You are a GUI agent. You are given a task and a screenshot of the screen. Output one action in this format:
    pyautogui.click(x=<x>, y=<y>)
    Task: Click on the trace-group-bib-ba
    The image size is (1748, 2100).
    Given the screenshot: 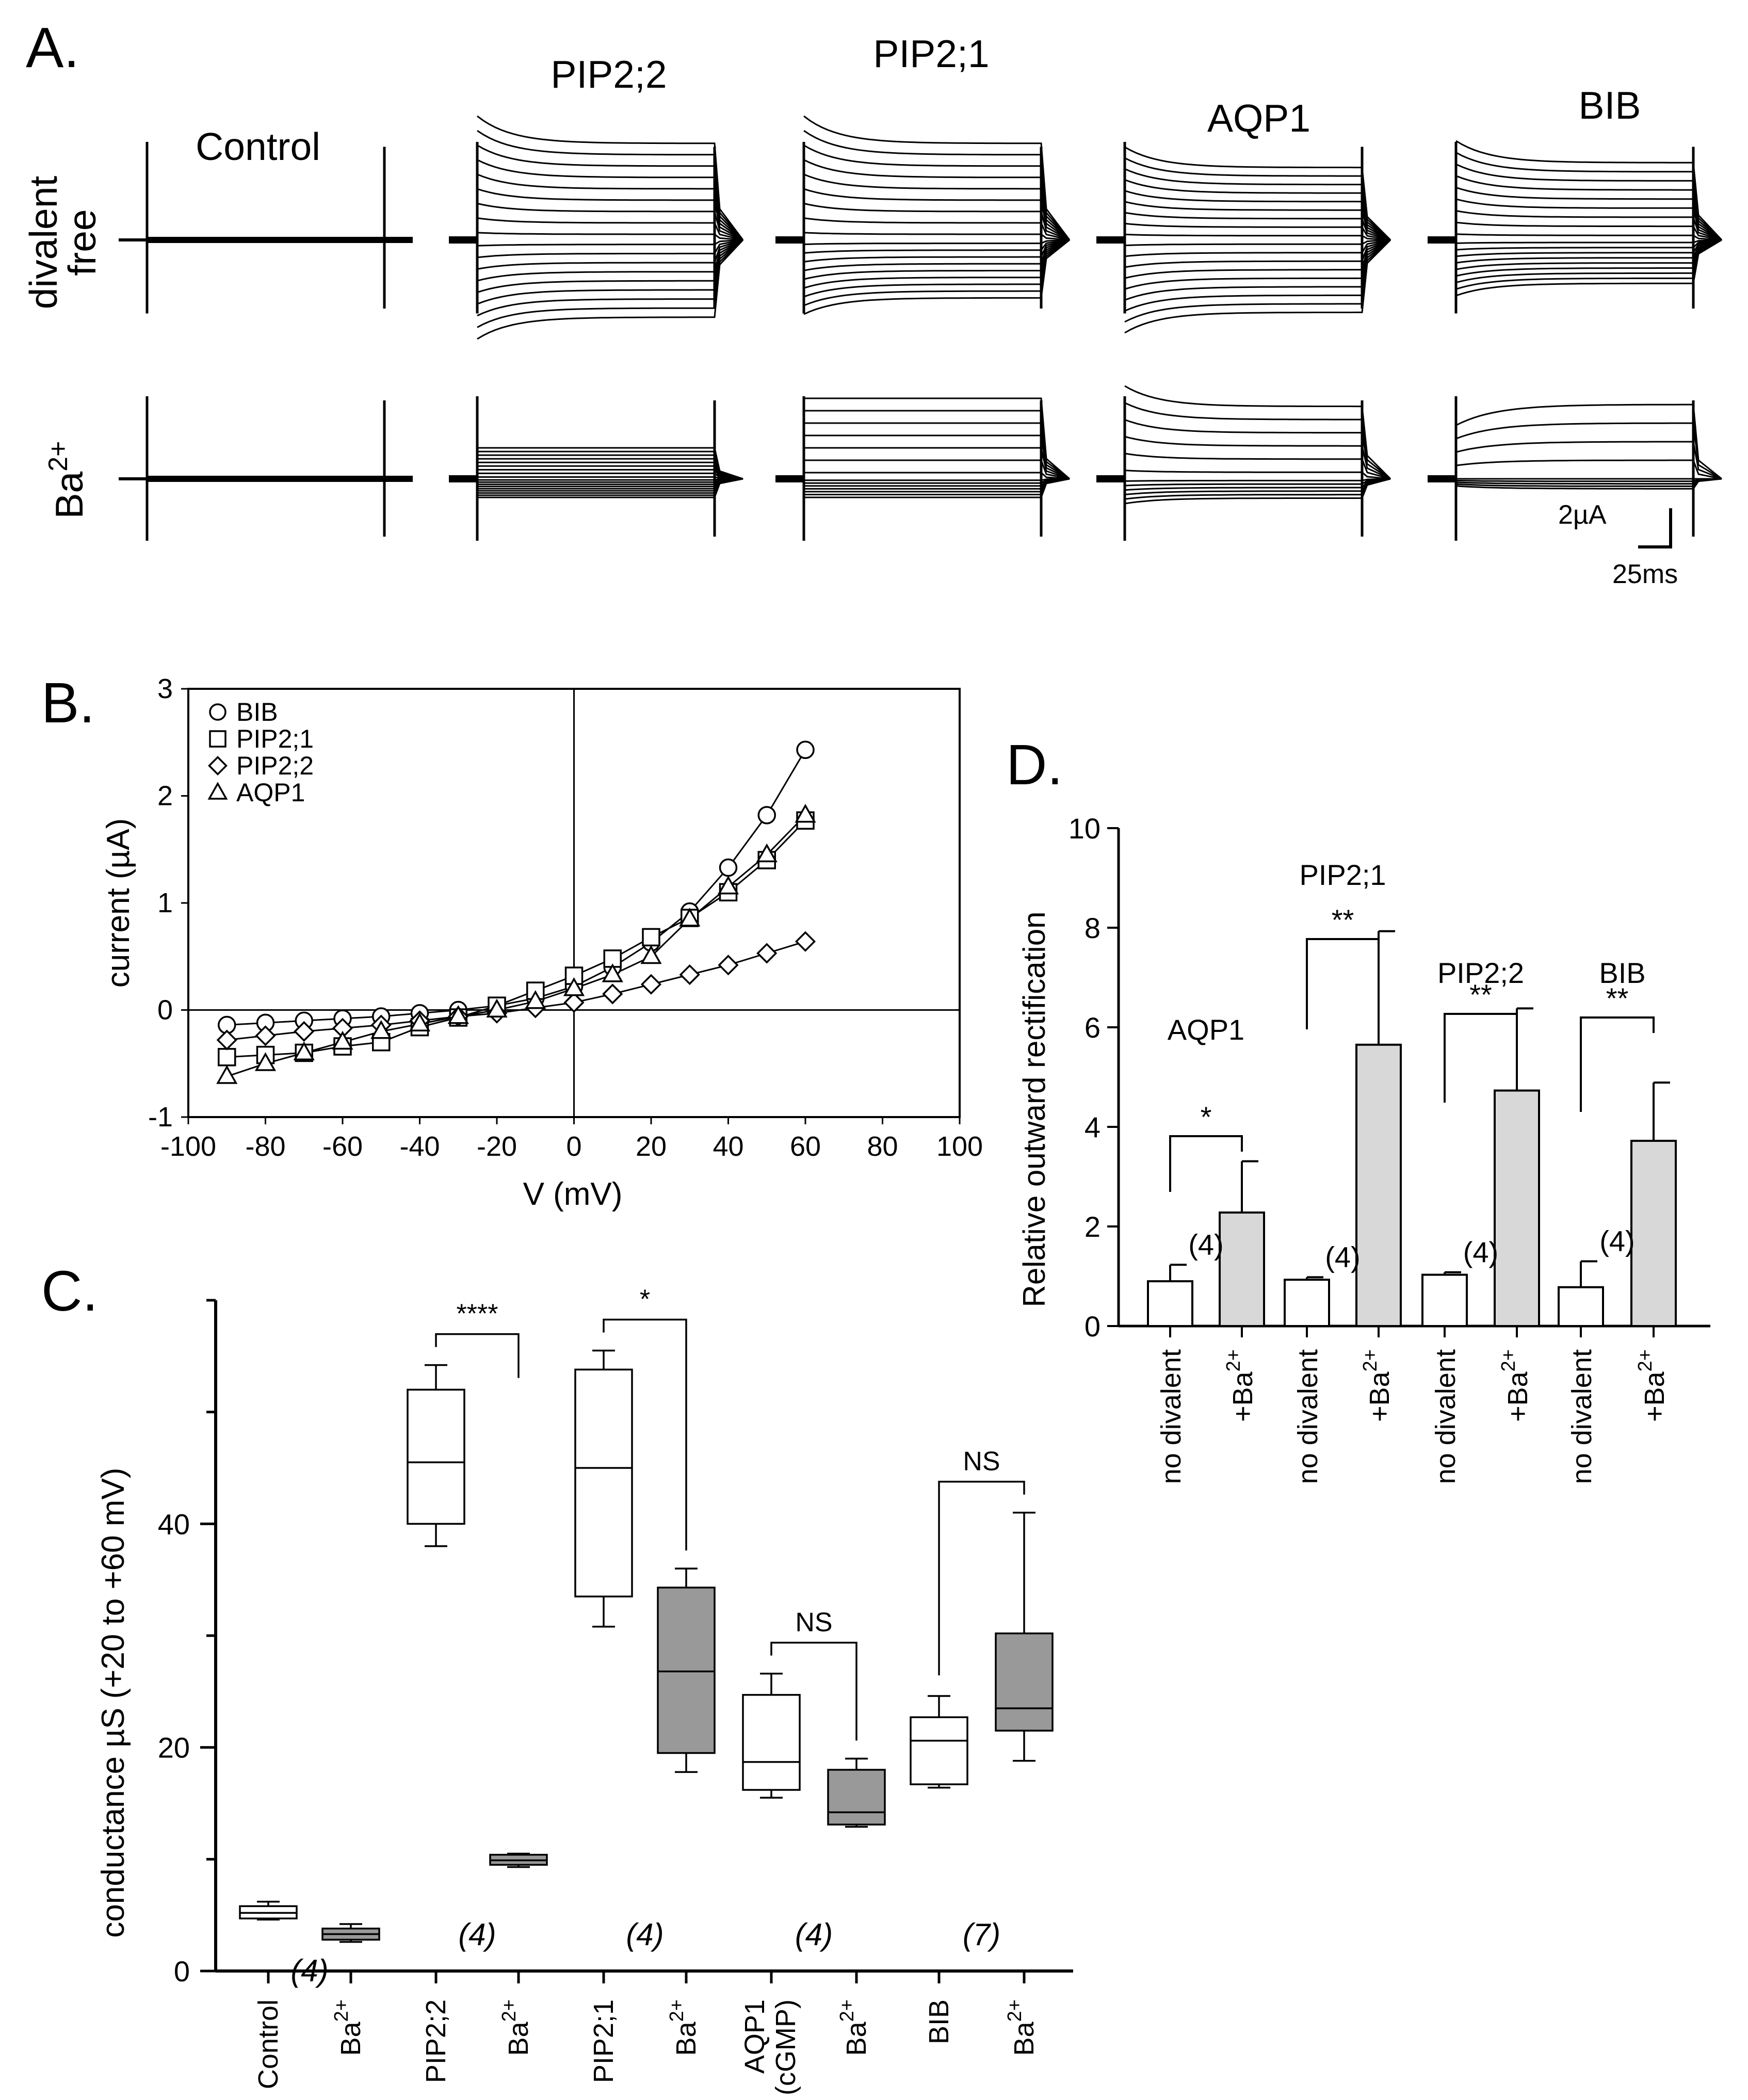 What is the action you would take?
    pyautogui.click(x=1575, y=469)
    